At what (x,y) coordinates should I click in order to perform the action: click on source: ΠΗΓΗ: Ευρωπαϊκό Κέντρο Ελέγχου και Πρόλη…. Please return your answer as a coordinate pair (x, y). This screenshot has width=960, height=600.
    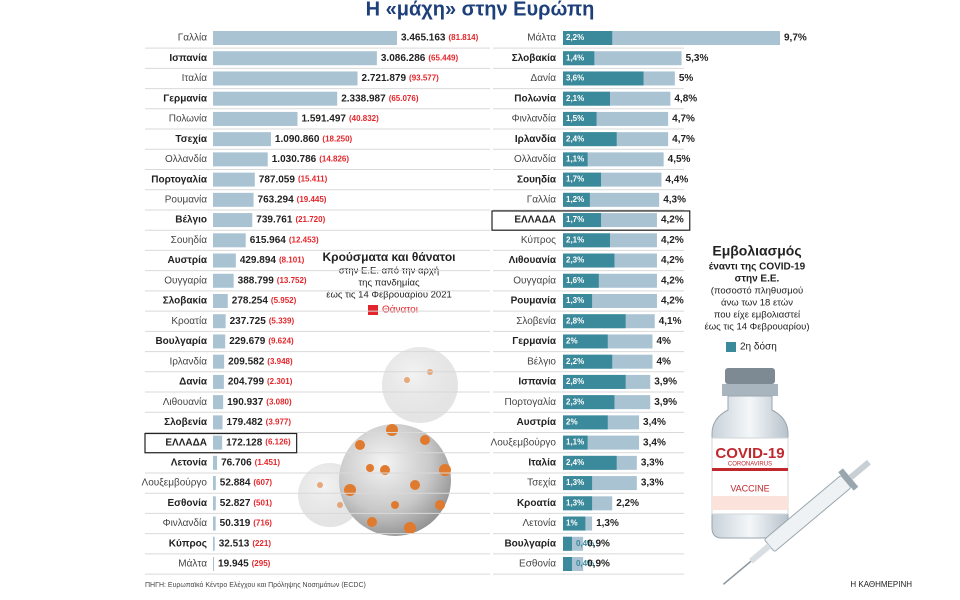
    Looking at the image, I should click on (255, 585).